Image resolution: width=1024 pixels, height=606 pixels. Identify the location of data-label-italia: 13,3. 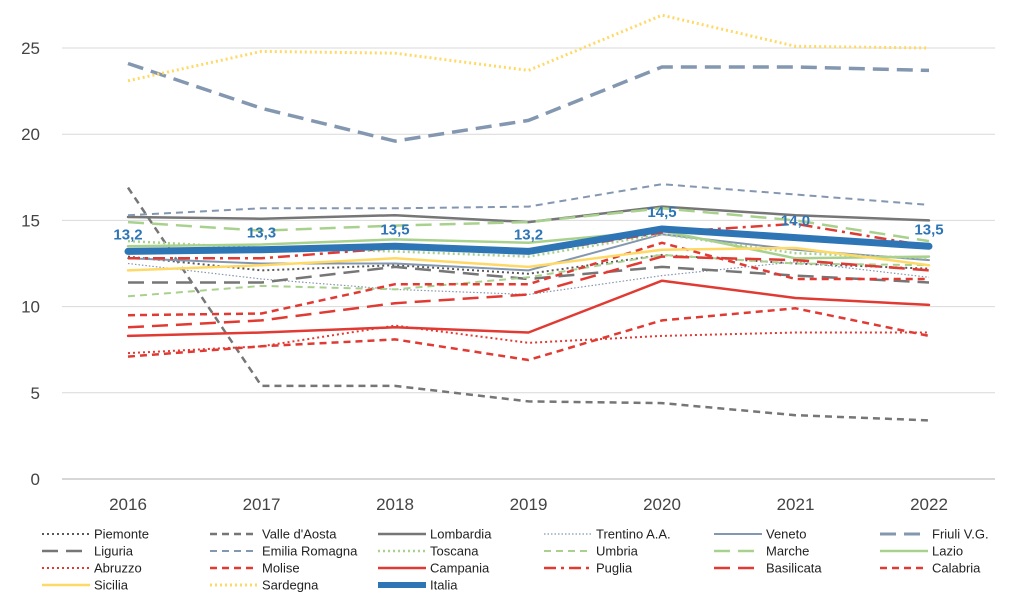
(261, 233).